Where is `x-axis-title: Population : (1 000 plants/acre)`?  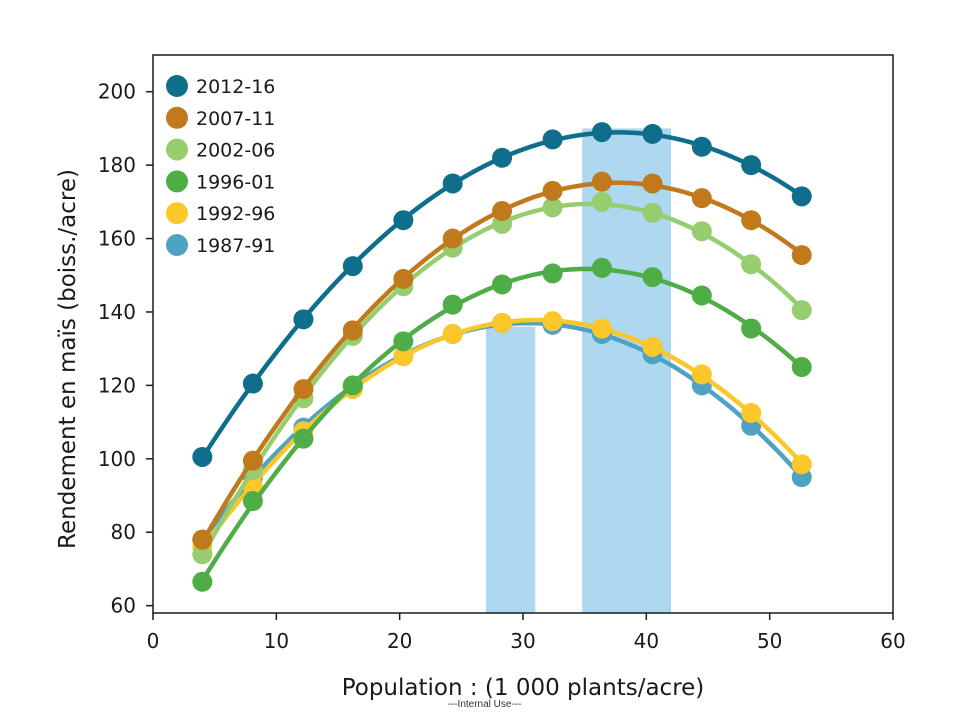
x-axis-title: Population : (1 000 plants/acre) is located at coordinates (523, 688).